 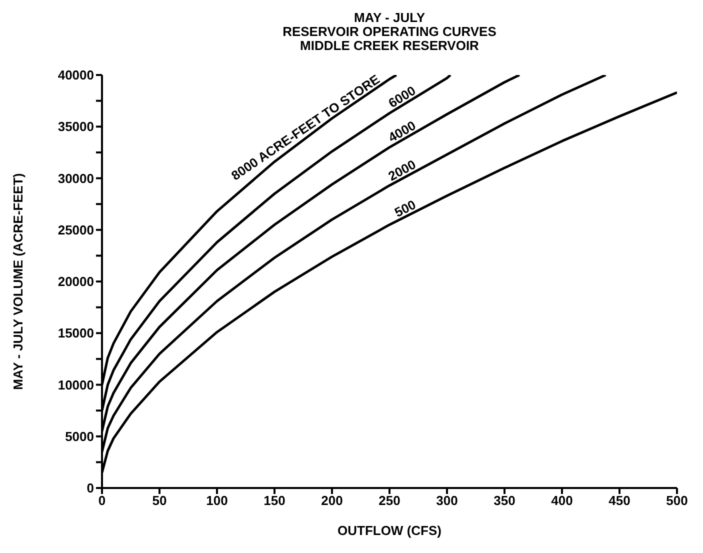 What do you see at coordinates (402, 96) in the screenshot?
I see `text: 6000` at bounding box center [402, 96].